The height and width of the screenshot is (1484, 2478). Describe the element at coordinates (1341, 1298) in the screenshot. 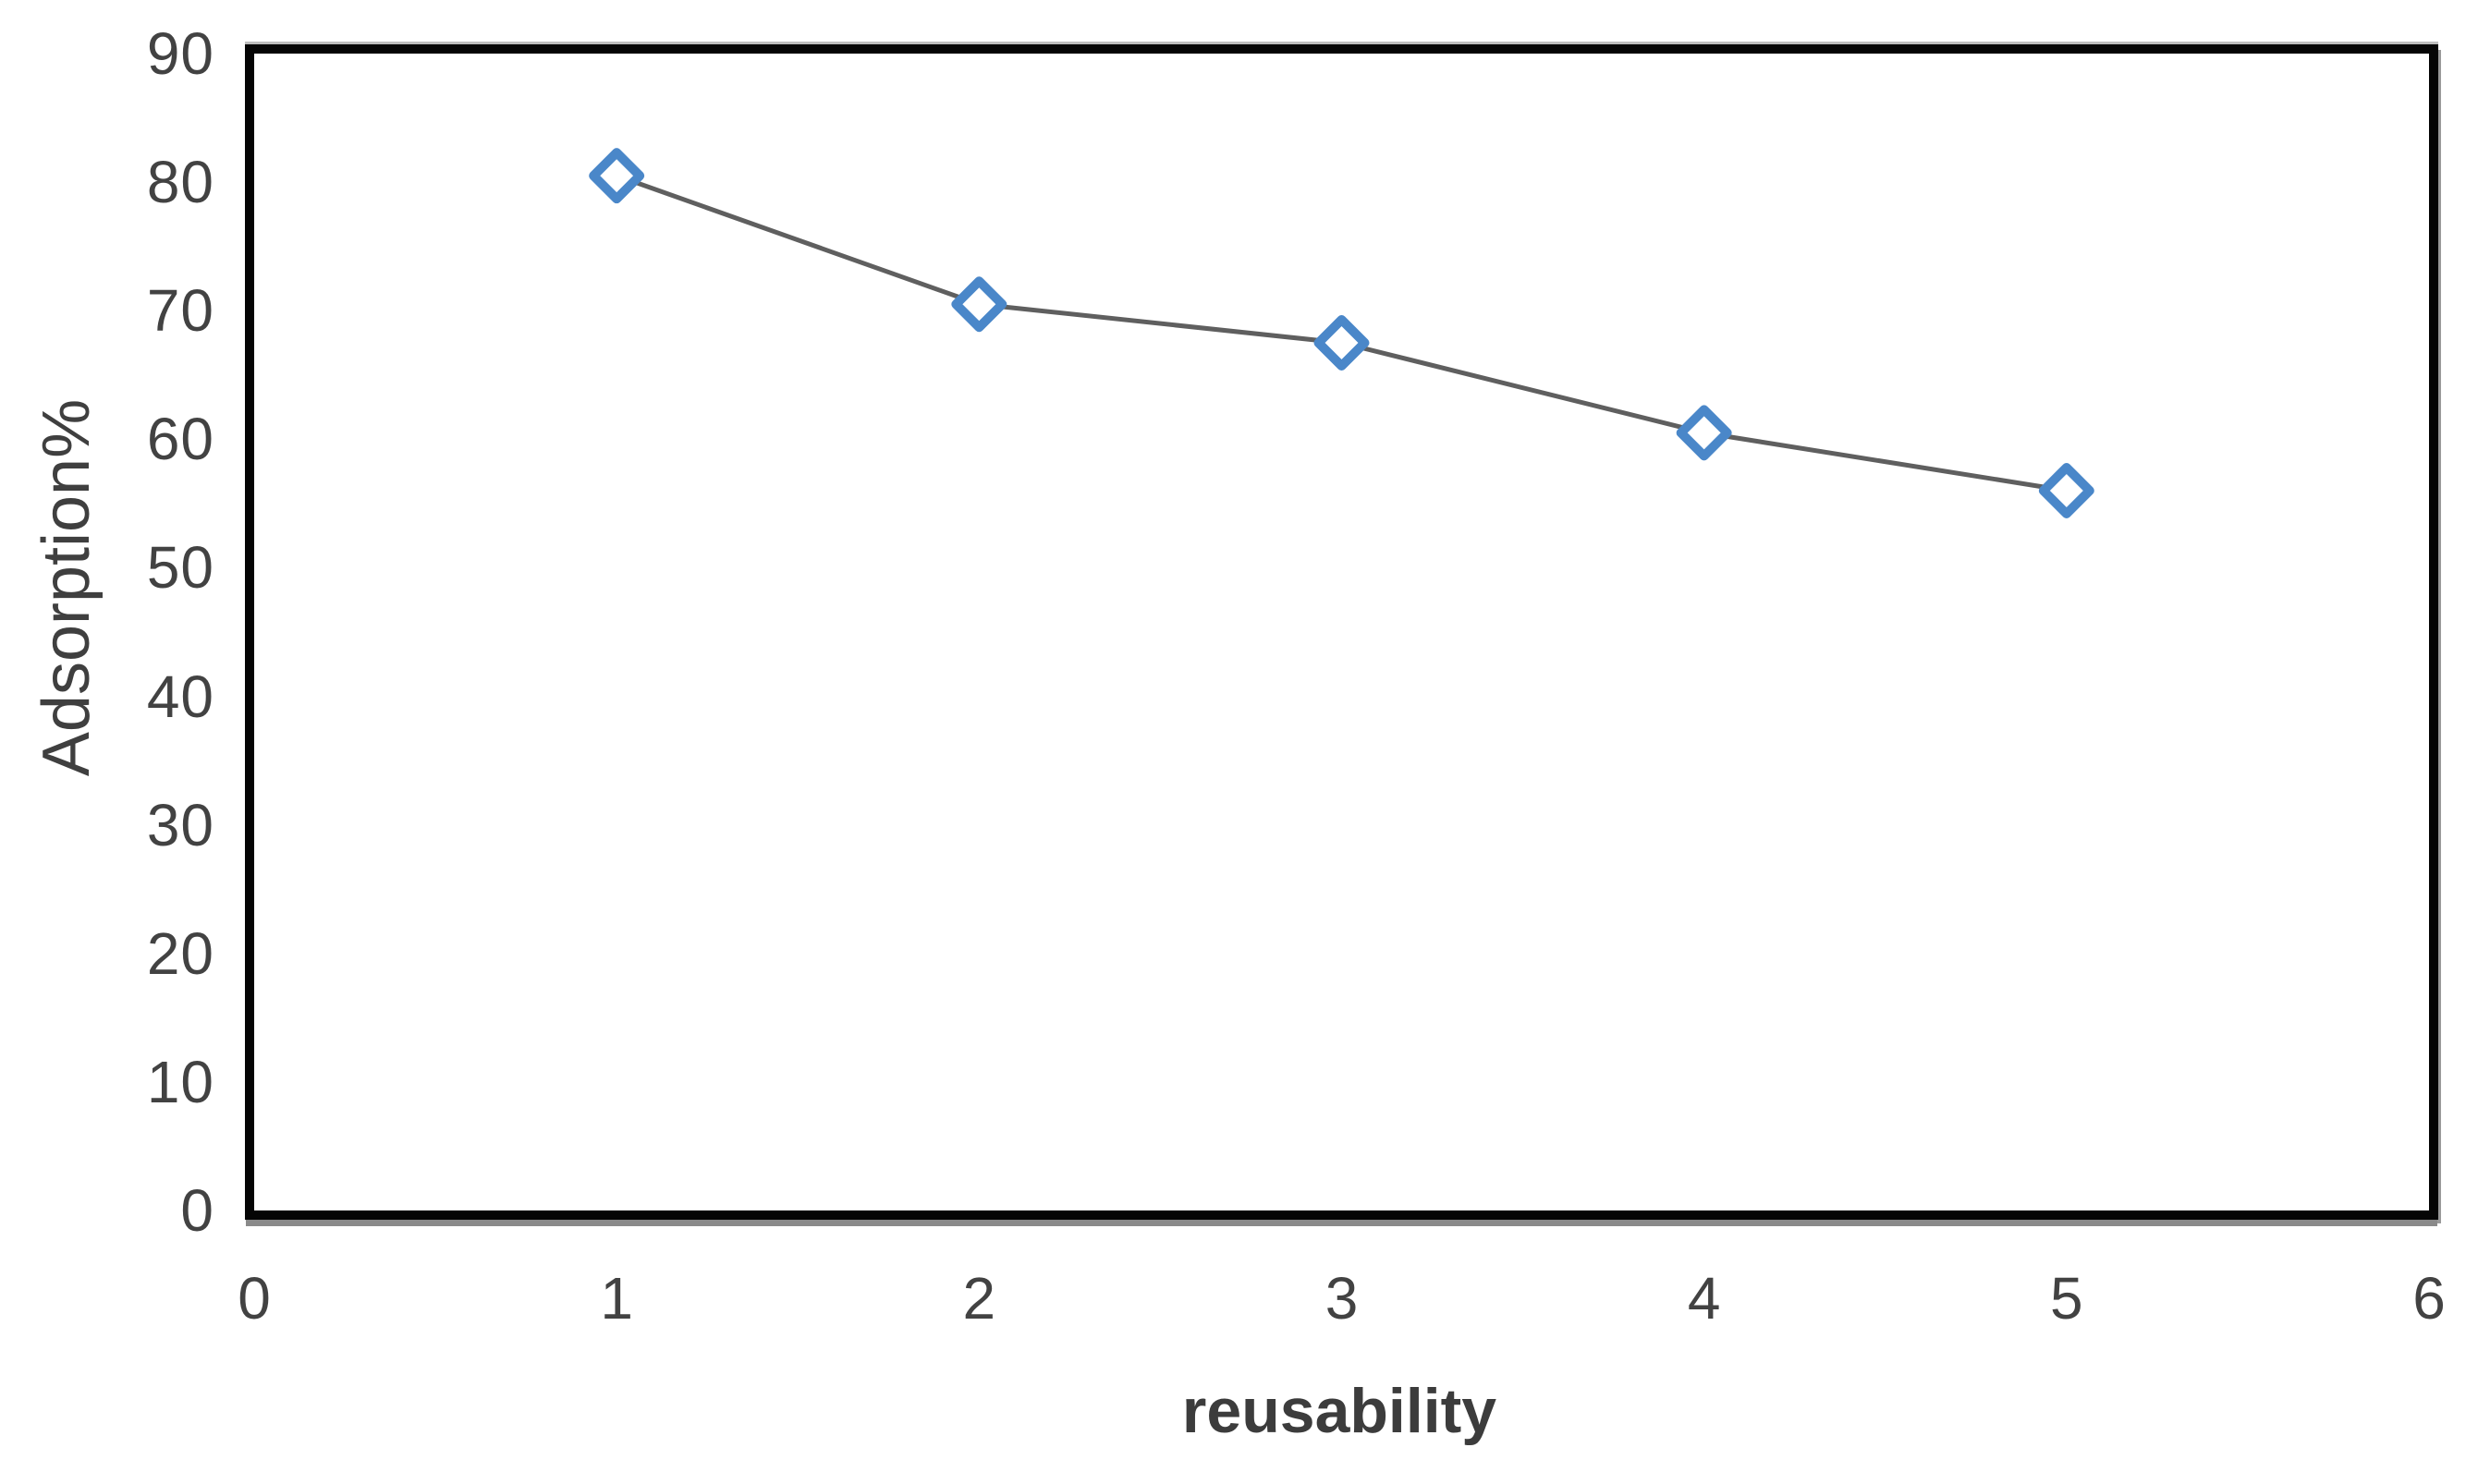

I see `x-tick-label: 3` at that location.